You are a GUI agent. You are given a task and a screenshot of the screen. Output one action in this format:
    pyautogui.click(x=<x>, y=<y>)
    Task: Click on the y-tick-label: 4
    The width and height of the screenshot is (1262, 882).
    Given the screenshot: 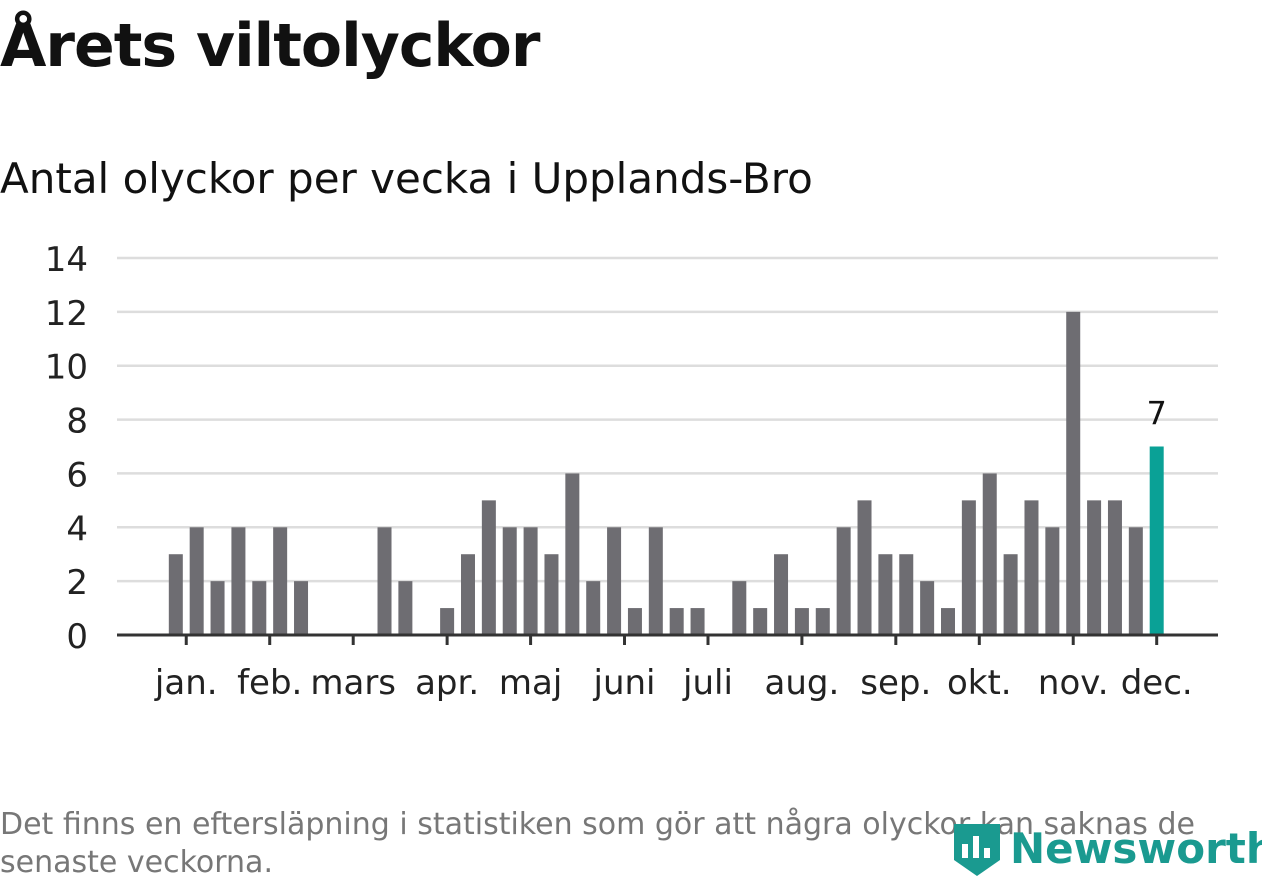 What is the action you would take?
    pyautogui.click(x=77, y=529)
    